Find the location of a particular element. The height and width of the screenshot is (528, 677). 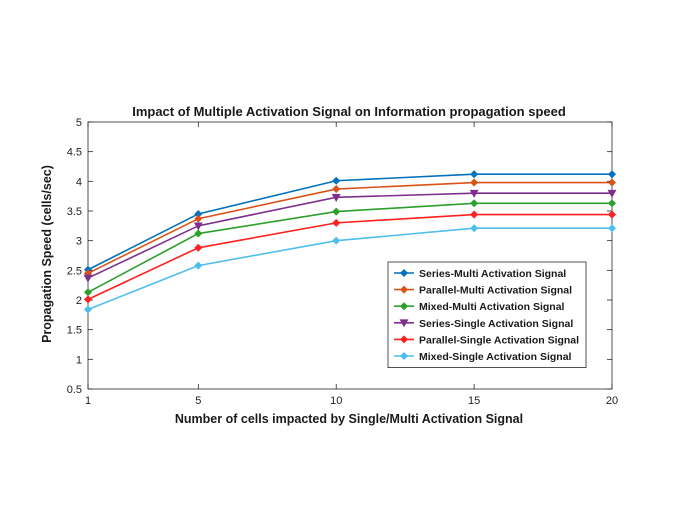

y-tick-label: 2.5 is located at coordinates (74, 271).